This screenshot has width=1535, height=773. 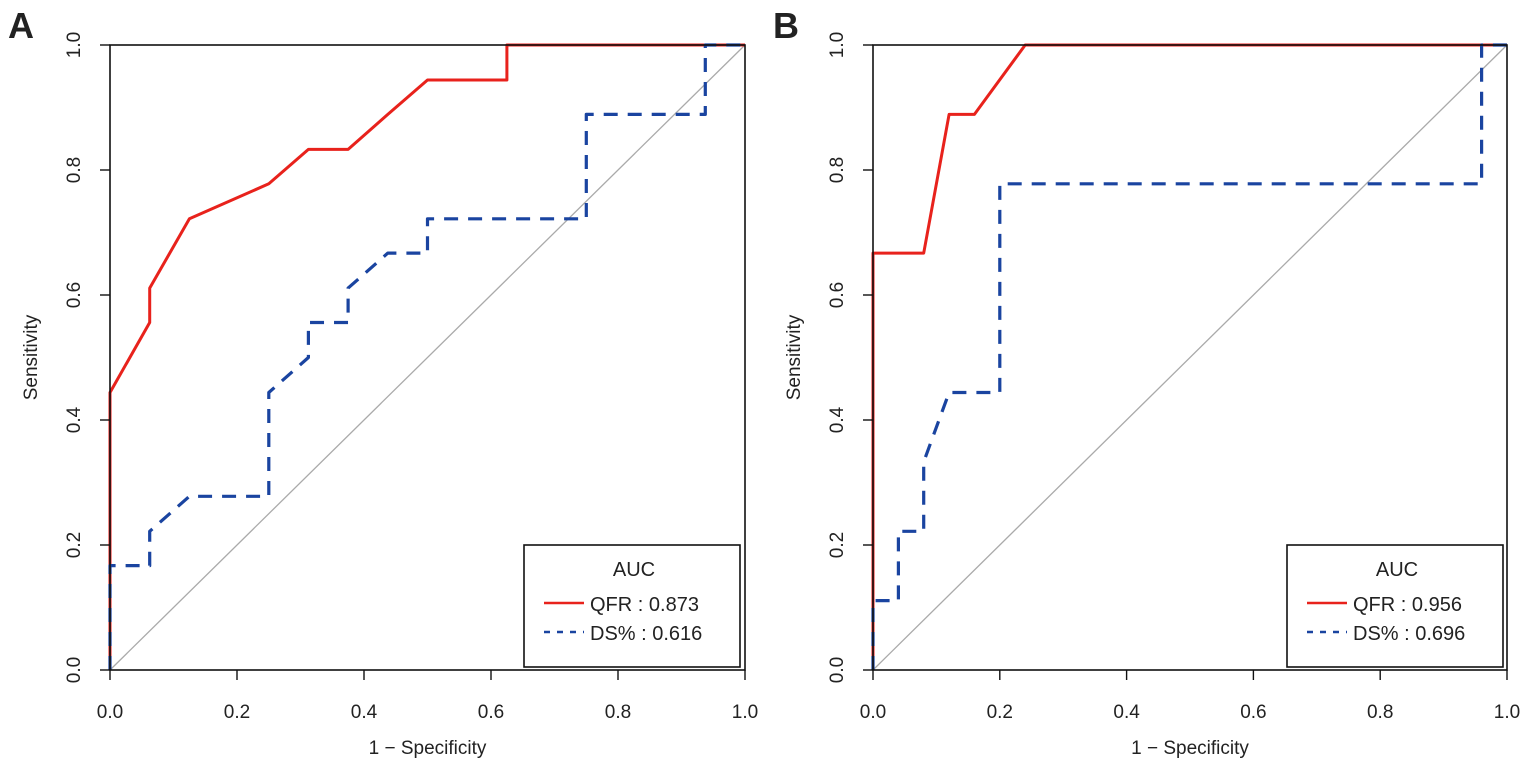 I want to click on legend-entry: QFR : 0.873, so click(x=644, y=605).